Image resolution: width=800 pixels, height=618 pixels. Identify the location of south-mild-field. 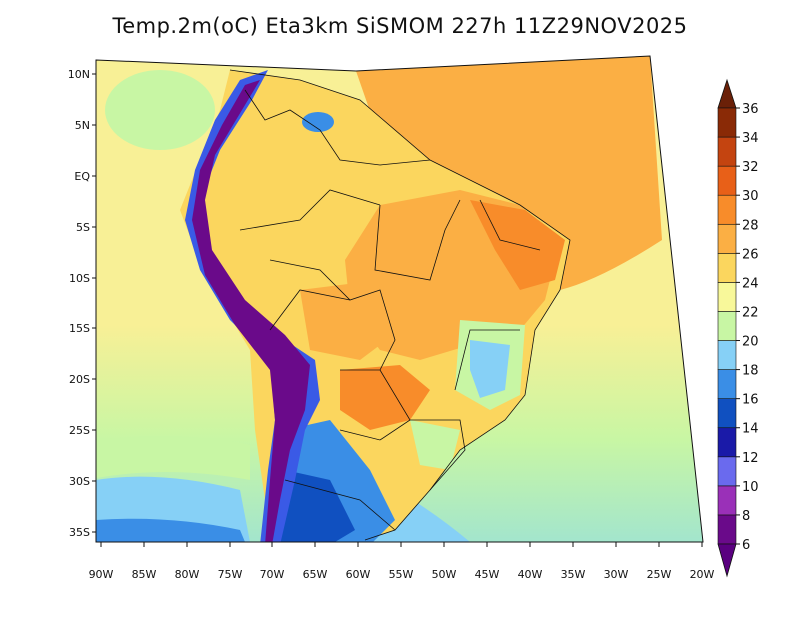
(435, 445).